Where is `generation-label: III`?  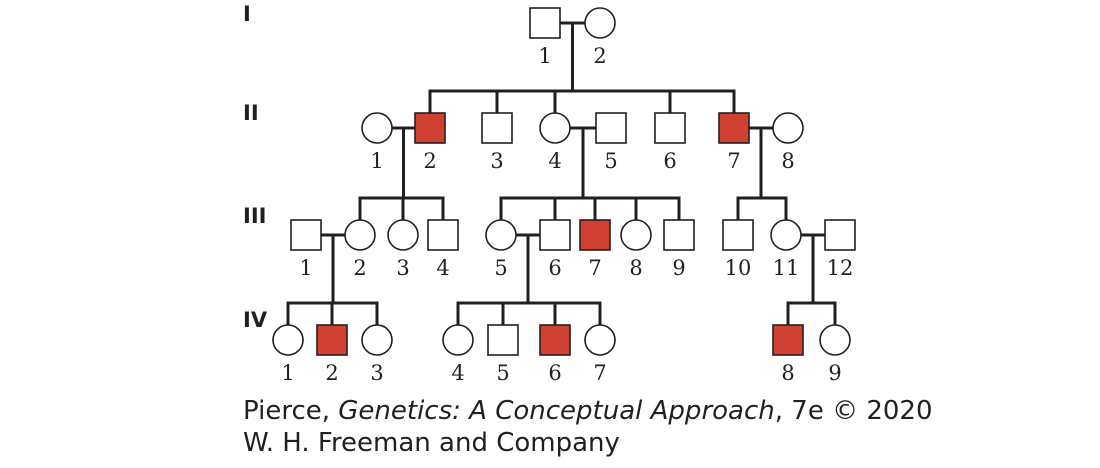 generation-label: III is located at coordinates (254, 216).